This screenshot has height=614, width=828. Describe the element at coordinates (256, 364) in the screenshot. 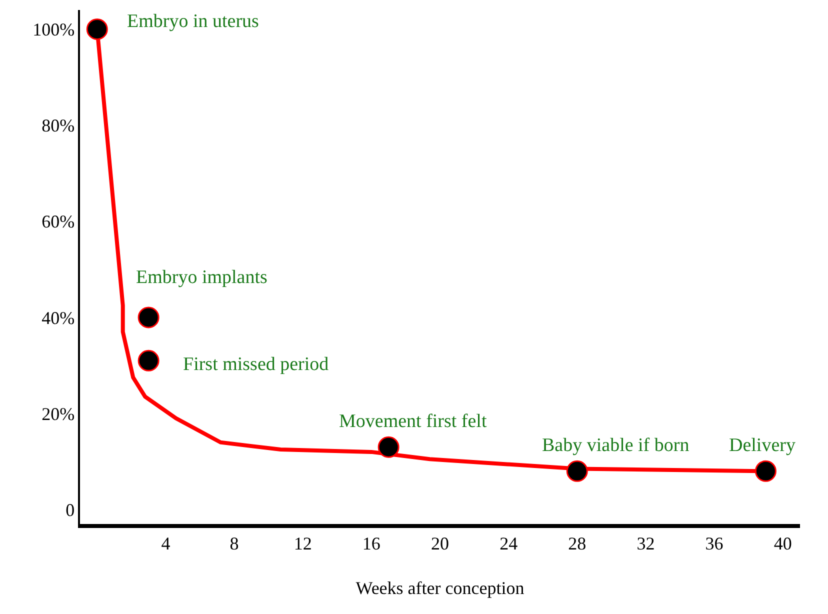

I see `annotation: First missed period` at that location.